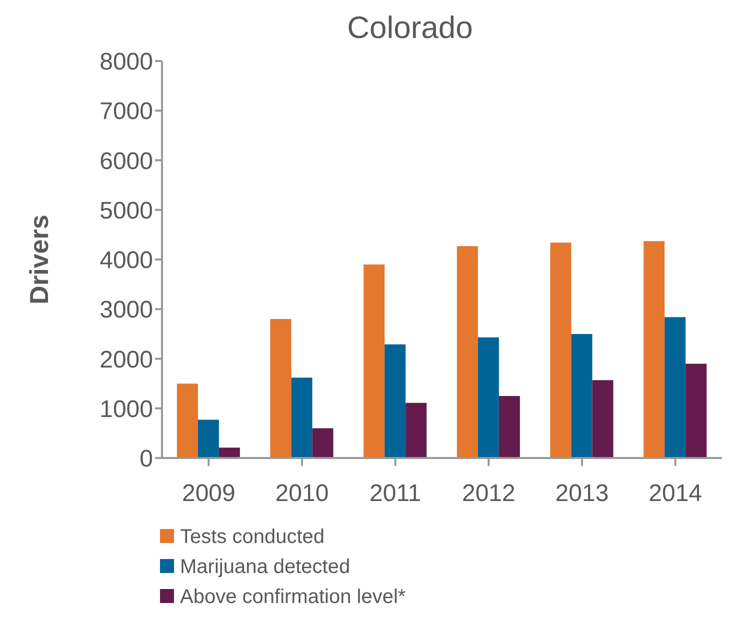 This screenshot has height=636, width=730. What do you see at coordinates (126, 260) in the screenshot?
I see `y-tick-label: 4000` at bounding box center [126, 260].